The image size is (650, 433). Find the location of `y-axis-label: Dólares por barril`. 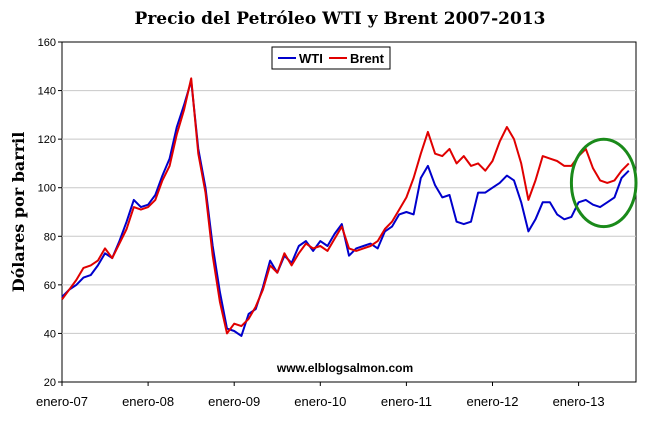

y-axis-label: Dólares por barril is located at coordinates (18, 212).